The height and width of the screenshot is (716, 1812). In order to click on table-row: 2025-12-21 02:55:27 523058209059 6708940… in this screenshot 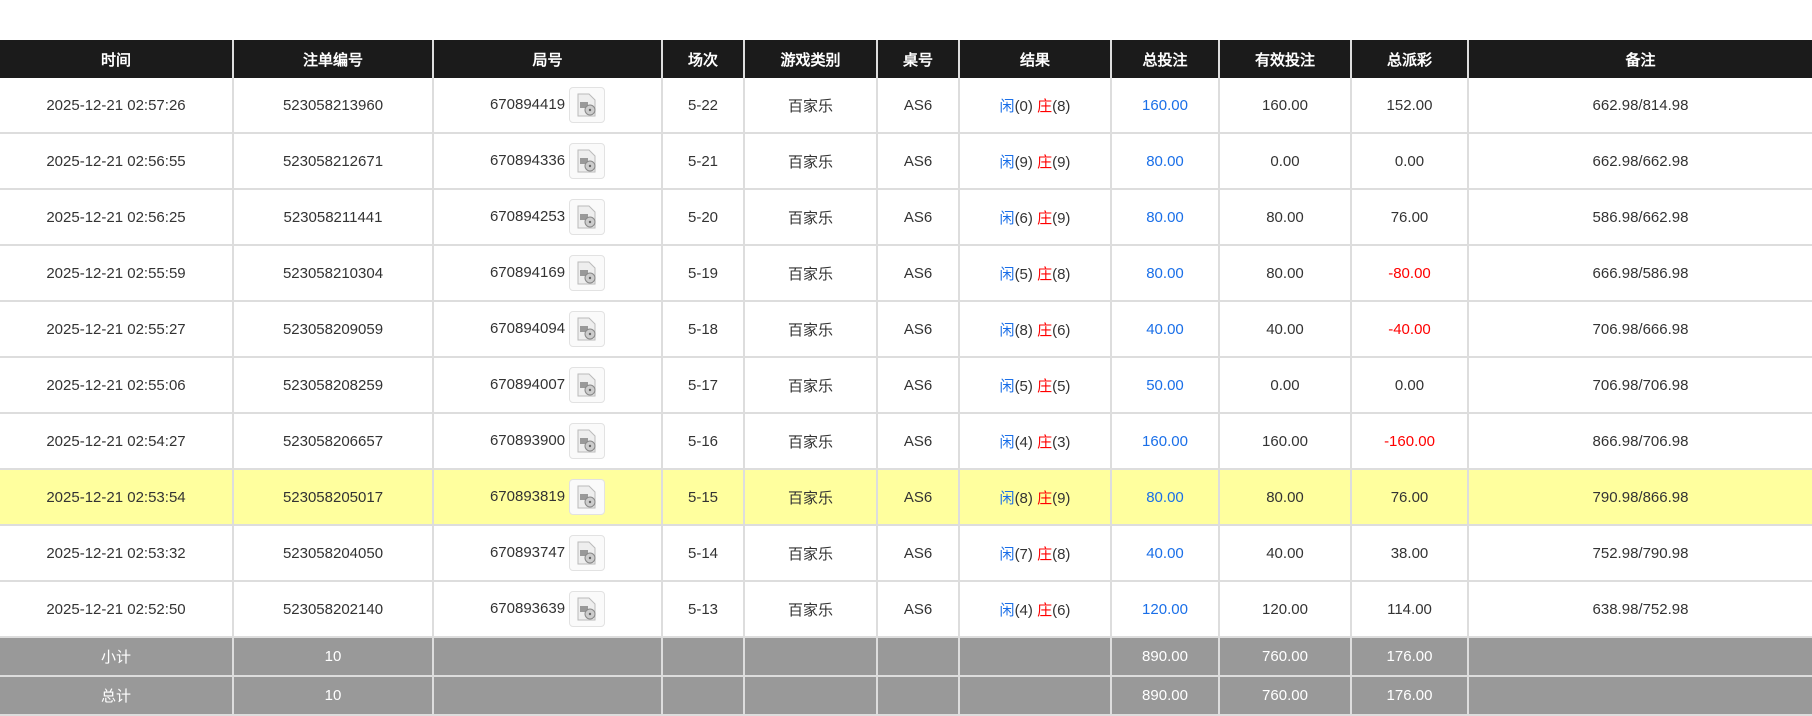, I will do `click(906, 329)`.